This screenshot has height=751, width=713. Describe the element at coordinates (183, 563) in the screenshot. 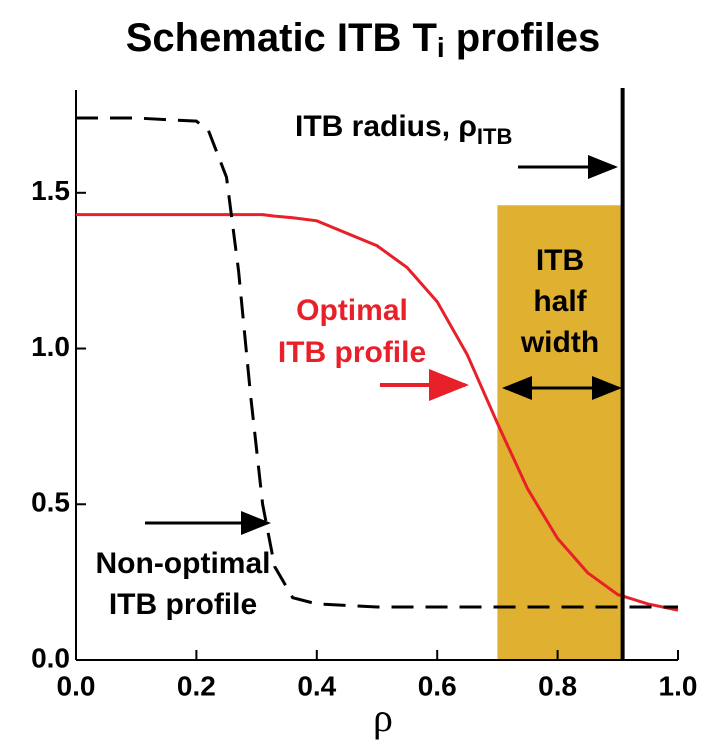

I see `annotation: Non-optimal` at that location.